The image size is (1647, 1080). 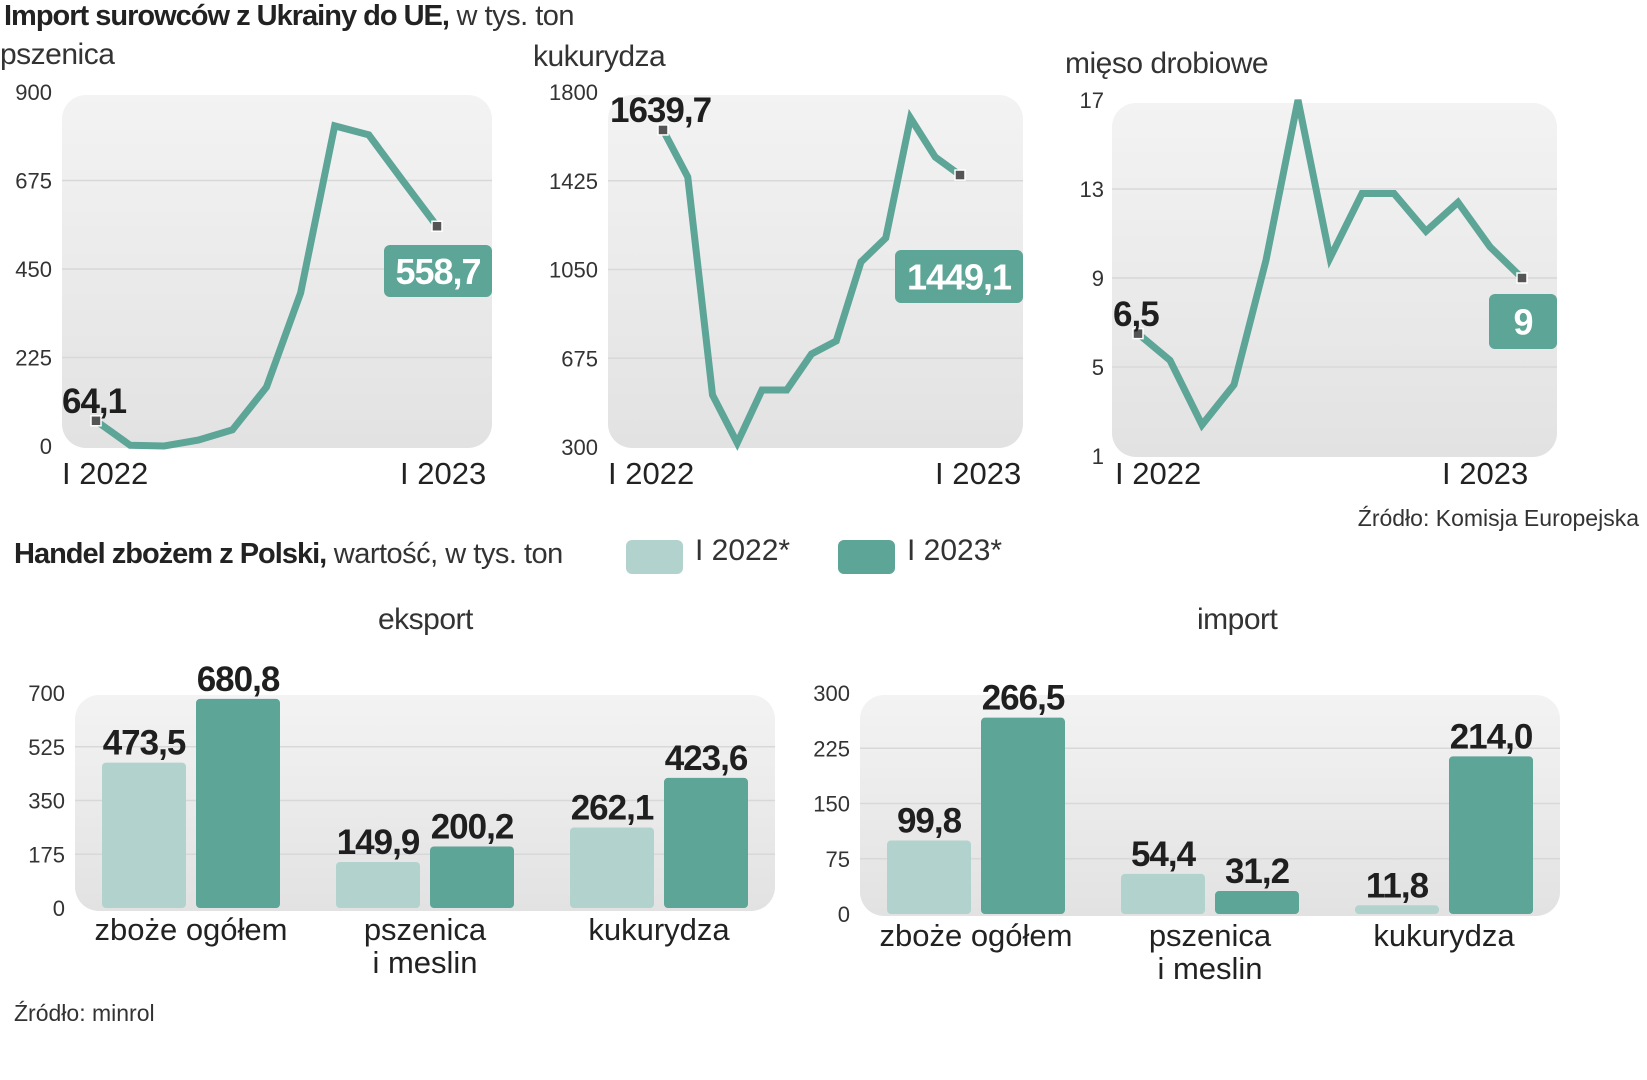 I want to click on source-bottom: Źródło: minrol, so click(x=84, y=1013).